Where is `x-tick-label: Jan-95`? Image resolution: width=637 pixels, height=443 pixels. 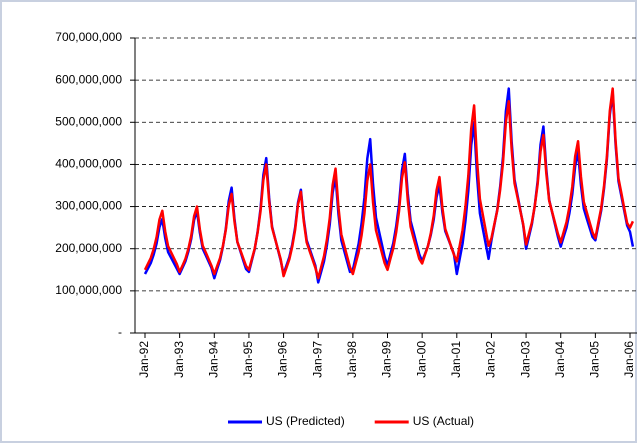
x-tick-label: Jan-95 is located at coordinates (248, 359).